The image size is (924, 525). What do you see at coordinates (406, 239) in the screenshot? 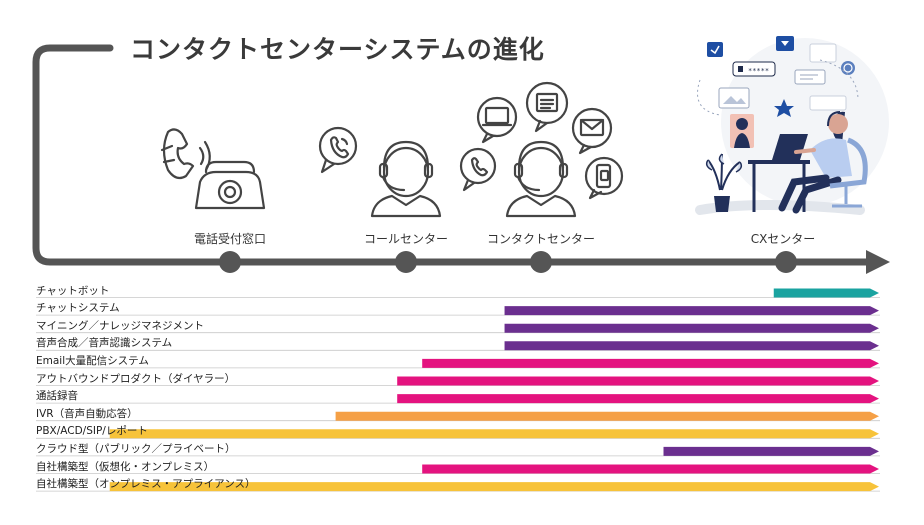
I see `stage-label-call-center: コールセンター` at bounding box center [406, 239].